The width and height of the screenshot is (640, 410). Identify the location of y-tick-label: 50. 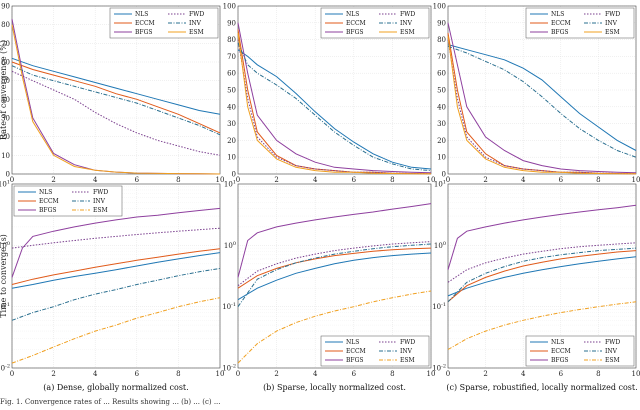
(231, 91).